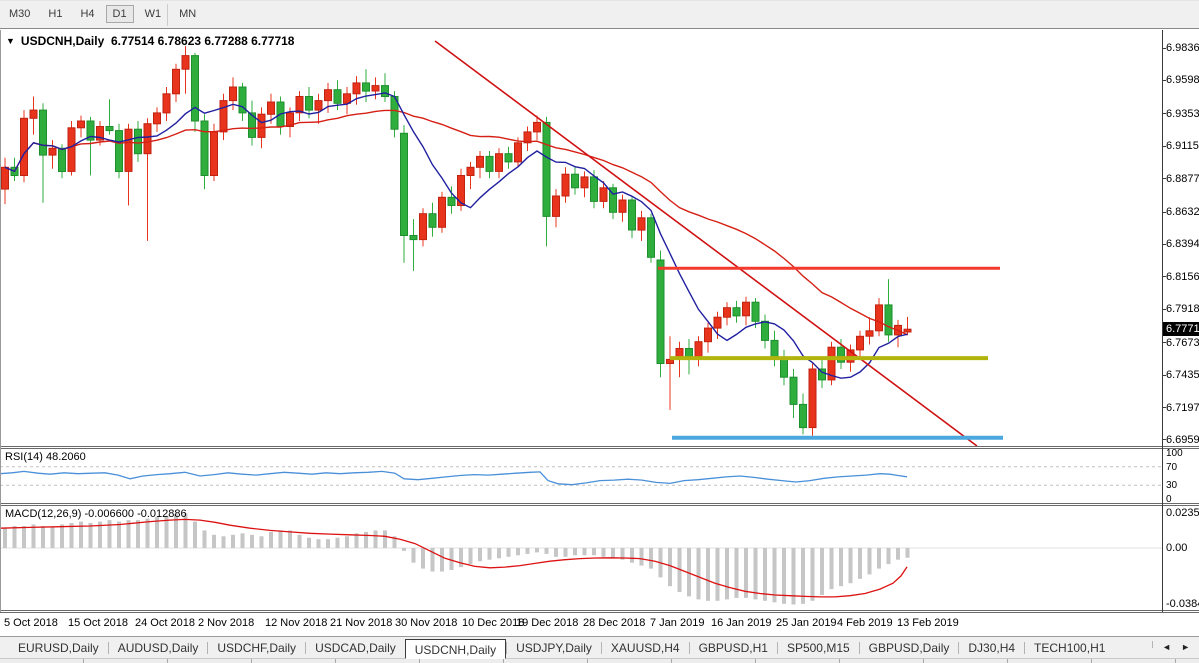  What do you see at coordinates (119, 14) in the screenshot?
I see `timeframe-button-d1: D1` at bounding box center [119, 14].